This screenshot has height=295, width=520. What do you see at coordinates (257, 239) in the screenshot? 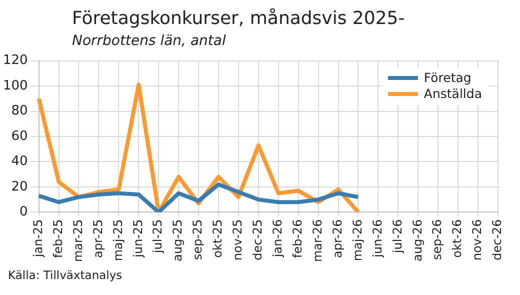
I see `x-tick-label: dec-25` at bounding box center [257, 239].